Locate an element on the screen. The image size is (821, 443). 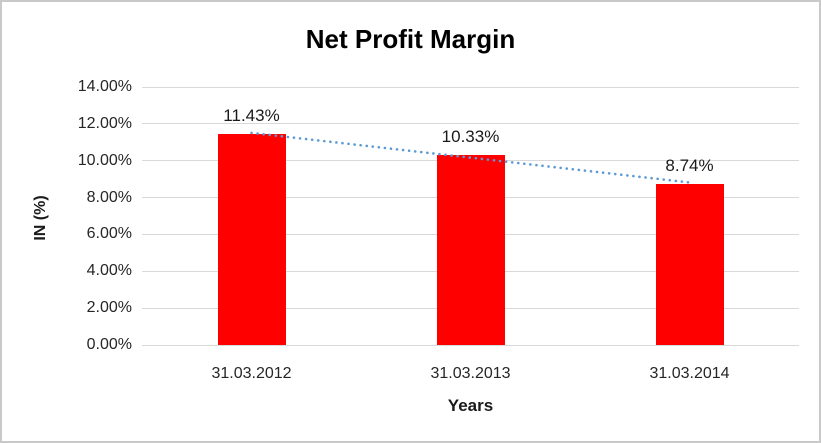
x-tick-label: 31.03.2014 is located at coordinates (689, 373).